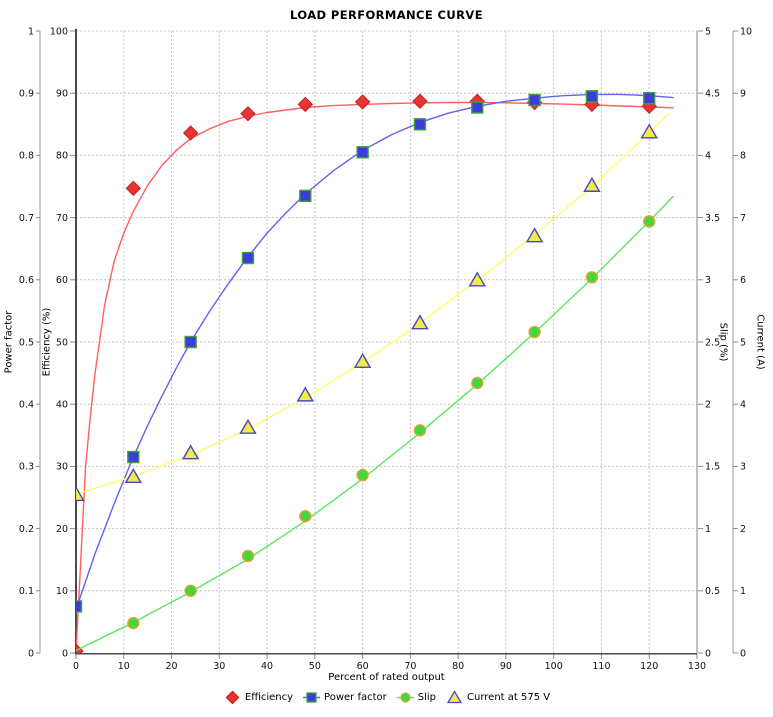 The image size is (773, 717). Describe the element at coordinates (743, 94) in the screenshot. I see `svg-text: 9` at that location.